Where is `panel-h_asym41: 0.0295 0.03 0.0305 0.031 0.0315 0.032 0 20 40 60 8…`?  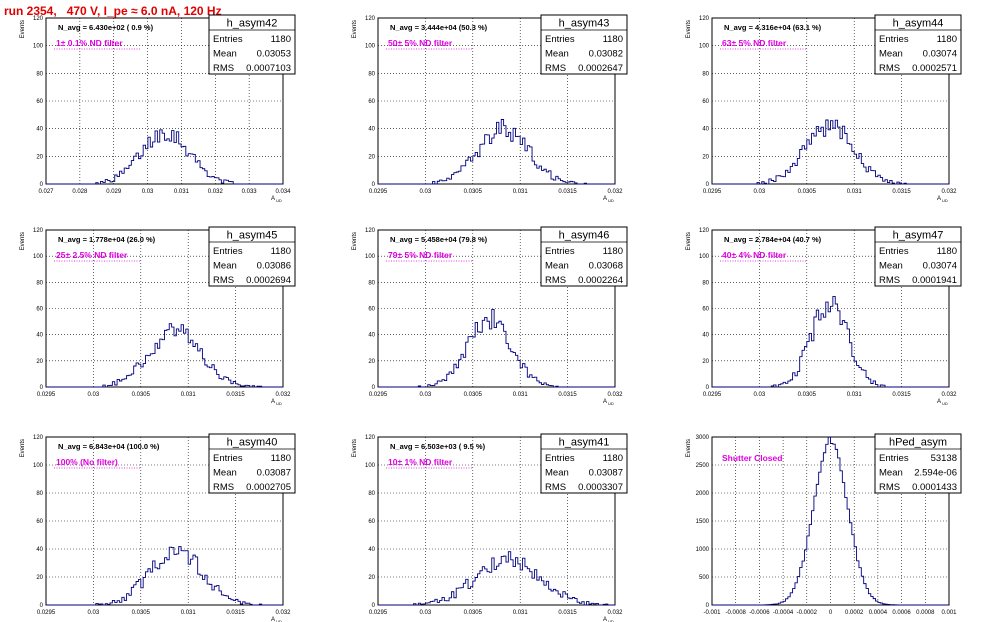 panel-h_asym41: 0.0295 0.03 0.0305 0.031 0.0315 0.032 0 20 40 60 8… is located at coordinates (490, 527).